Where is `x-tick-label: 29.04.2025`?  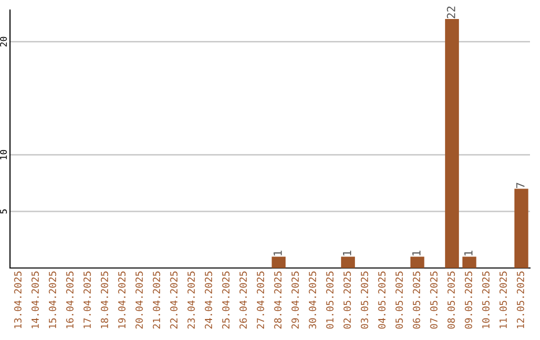
x-tick-label: 29.04.2025 is located at coordinates (295, 300).